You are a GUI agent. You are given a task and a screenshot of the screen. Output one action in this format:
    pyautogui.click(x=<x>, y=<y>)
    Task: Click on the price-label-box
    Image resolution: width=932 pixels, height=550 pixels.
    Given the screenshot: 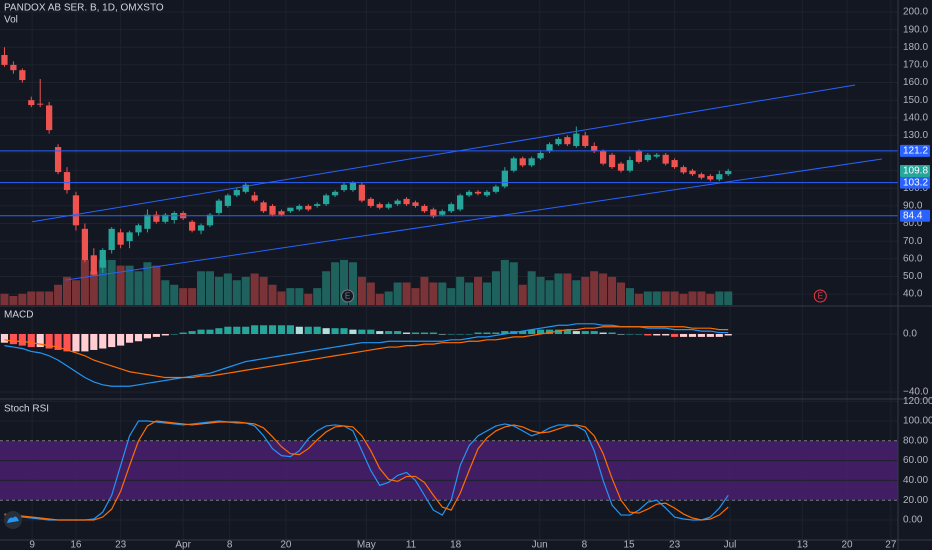 What is the action you would take?
    pyautogui.click(x=915, y=150)
    